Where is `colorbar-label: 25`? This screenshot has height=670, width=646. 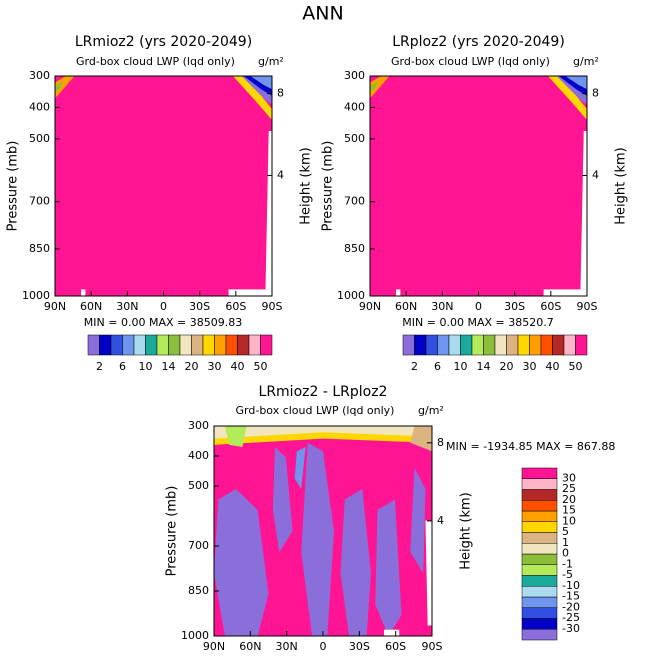
colorbar-label: 25 is located at coordinates (569, 488).